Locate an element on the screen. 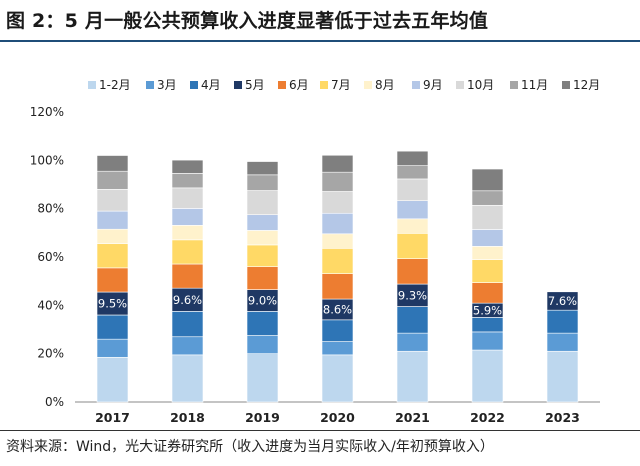 Image resolution: width=640 pixels, height=466 pixels. bar-2022-3月 is located at coordinates (487, 341).